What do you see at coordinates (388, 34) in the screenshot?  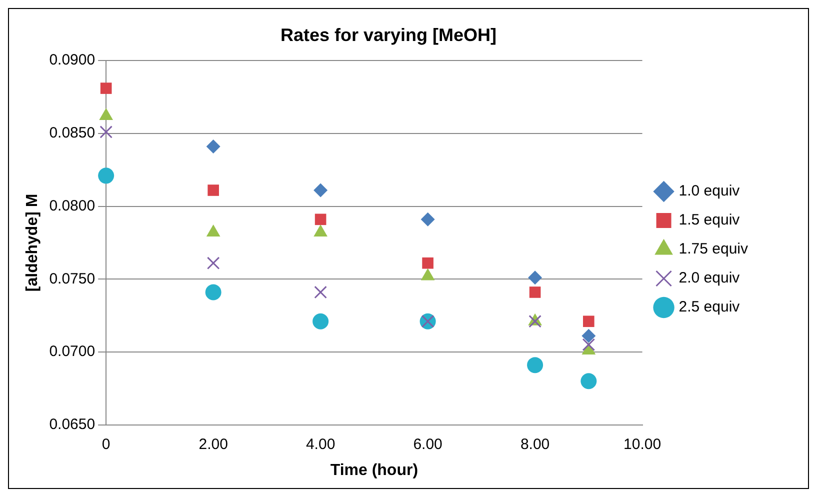 I see `chart-title: Rates for varying [MeOH]` at bounding box center [388, 34].